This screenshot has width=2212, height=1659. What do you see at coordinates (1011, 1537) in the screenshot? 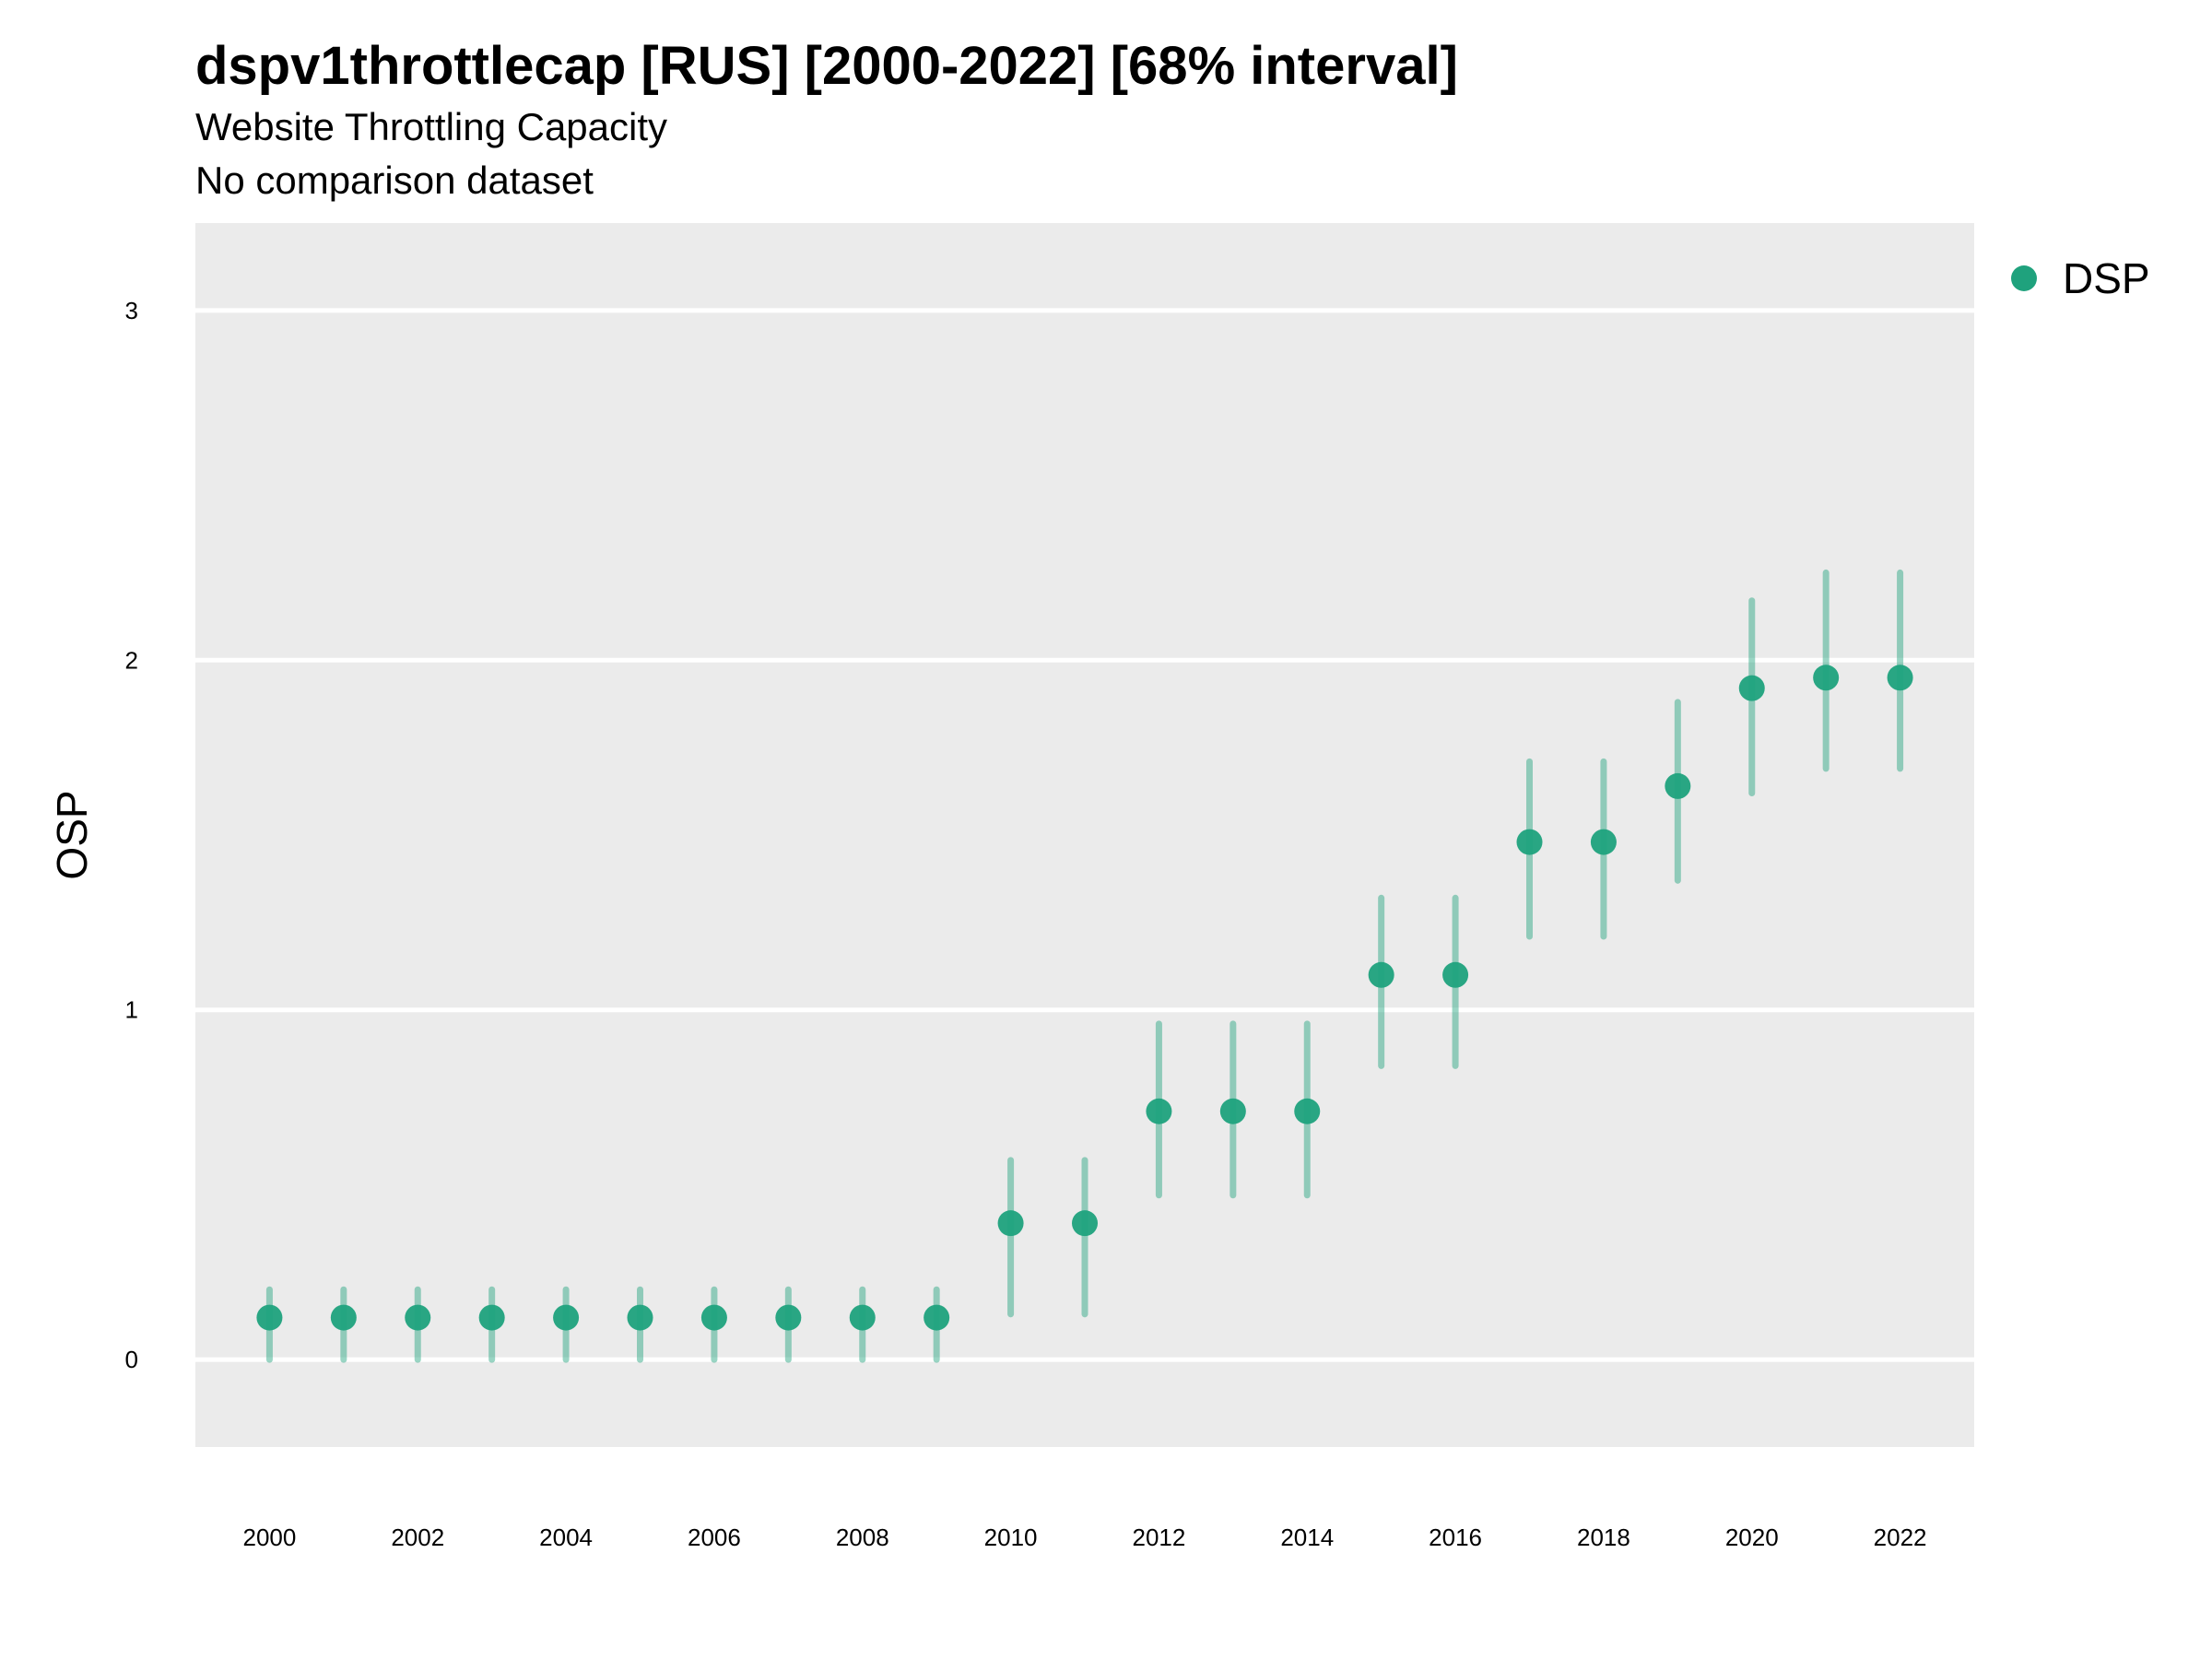
I see `x-tick-label: 2010` at bounding box center [1011, 1537].